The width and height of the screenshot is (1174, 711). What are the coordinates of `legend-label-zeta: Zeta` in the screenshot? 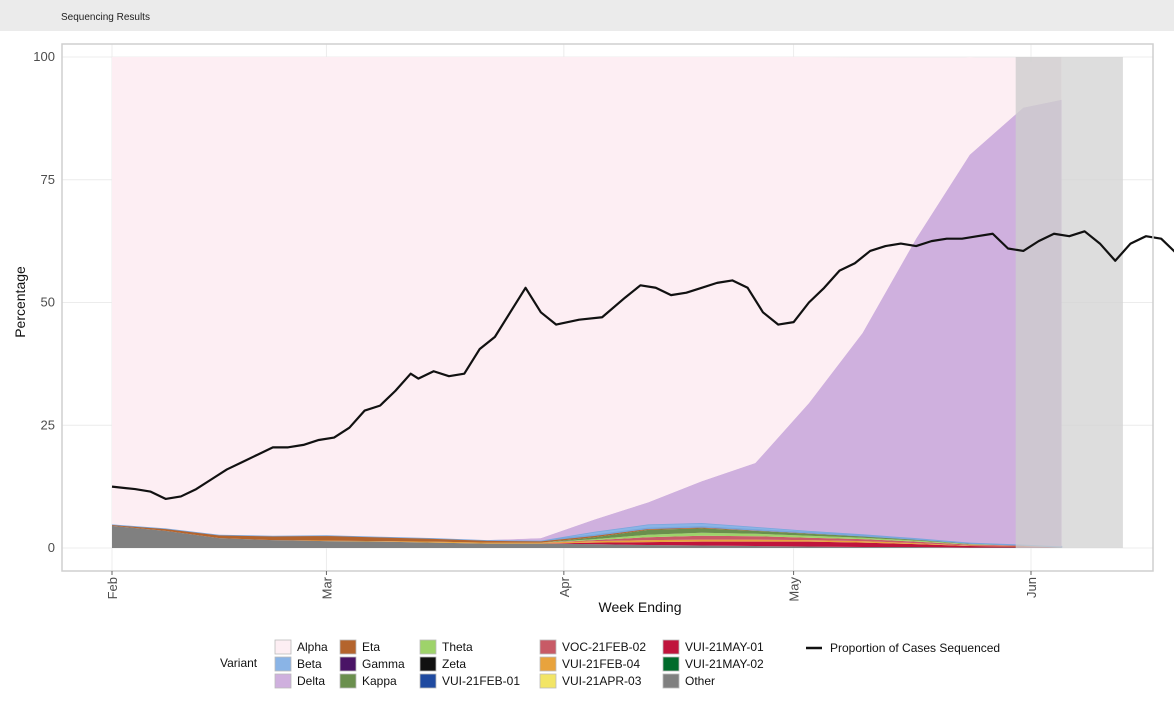 It's located at (454, 664).